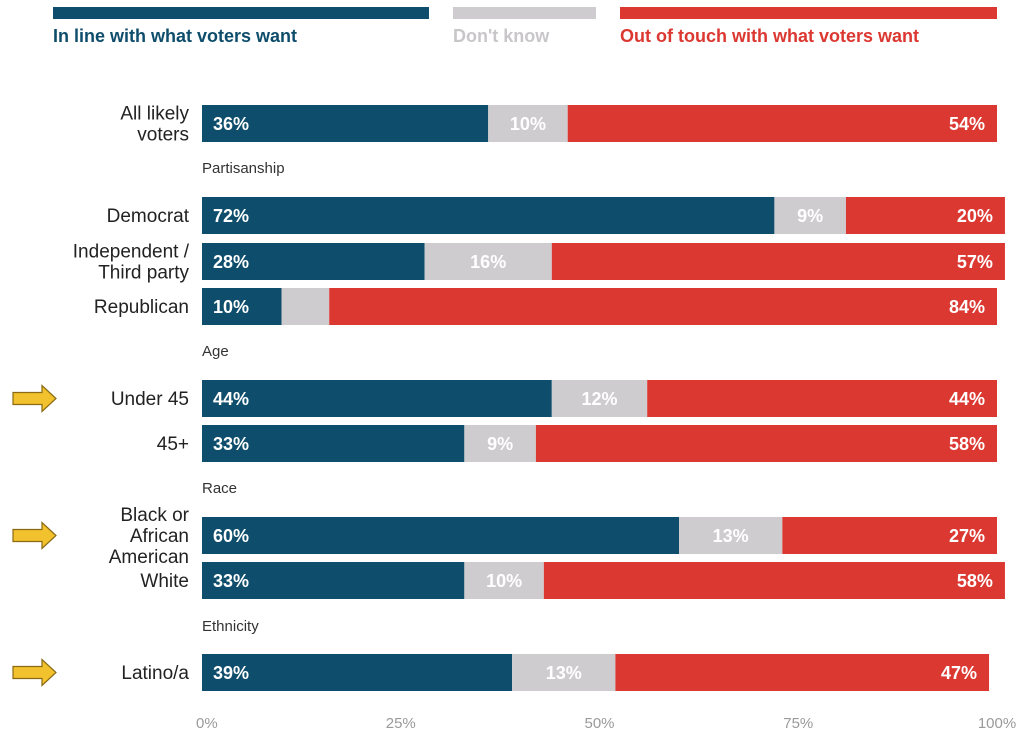 The width and height of the screenshot is (1023, 730). Describe the element at coordinates (599, 722) in the screenshot. I see `x-tick-label: 50%` at that location.